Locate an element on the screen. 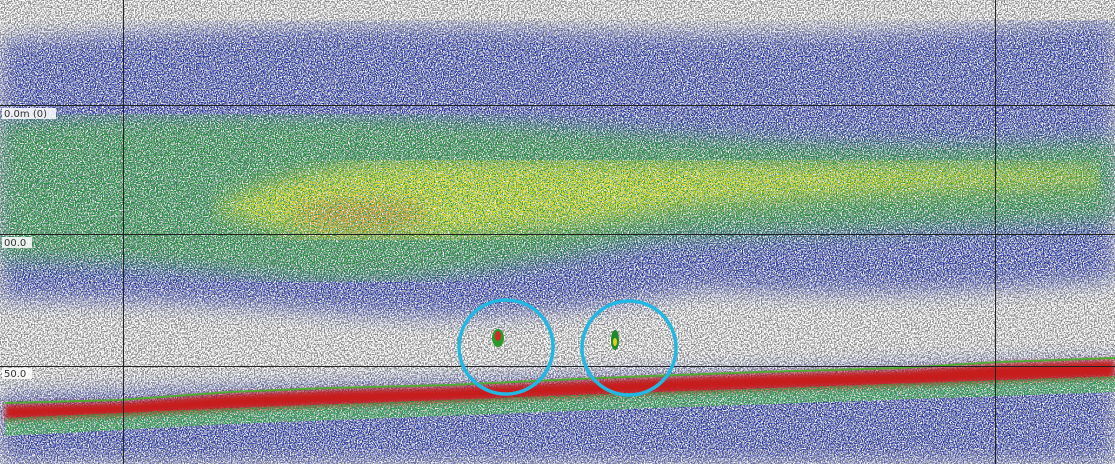  depth-label: 50.0 is located at coordinates (15, 374).